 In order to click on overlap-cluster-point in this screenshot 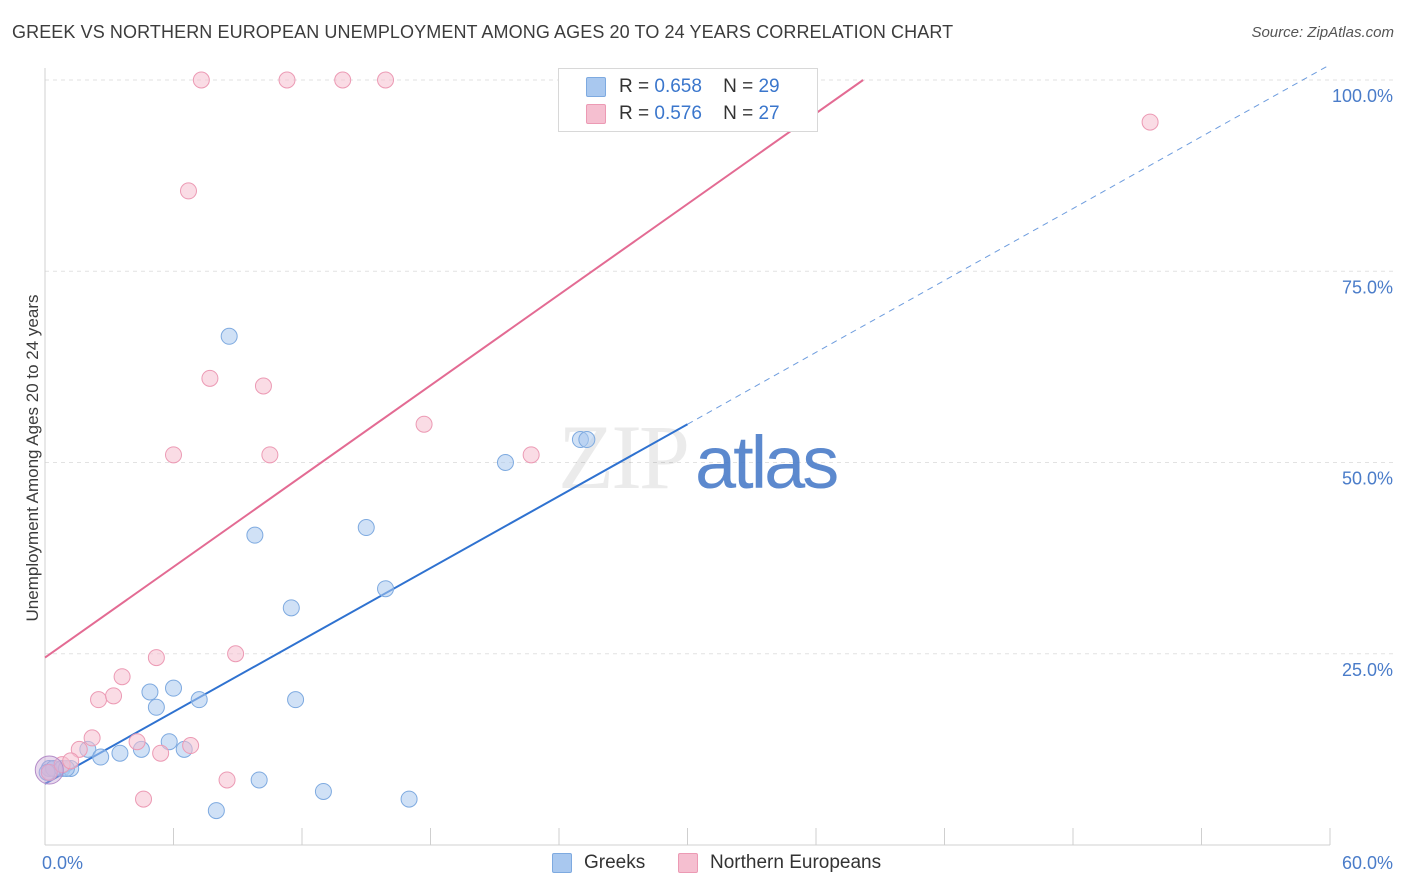, I will do `click(49, 770)`.